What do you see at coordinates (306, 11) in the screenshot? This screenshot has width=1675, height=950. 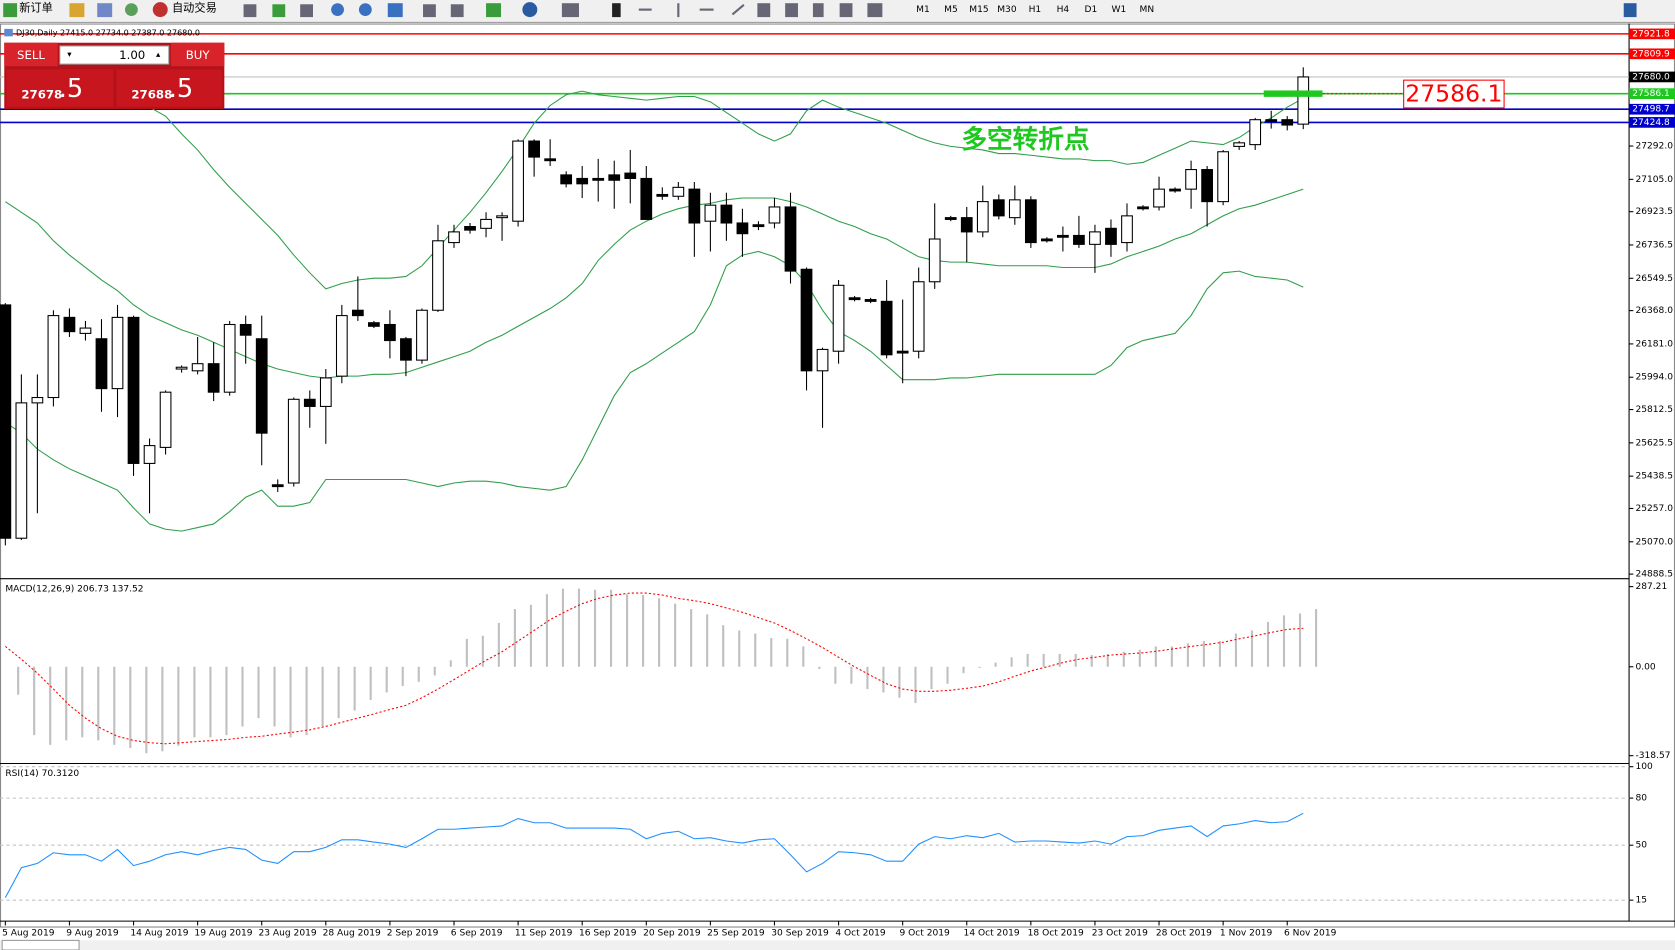 I see `line-chart-icon` at bounding box center [306, 11].